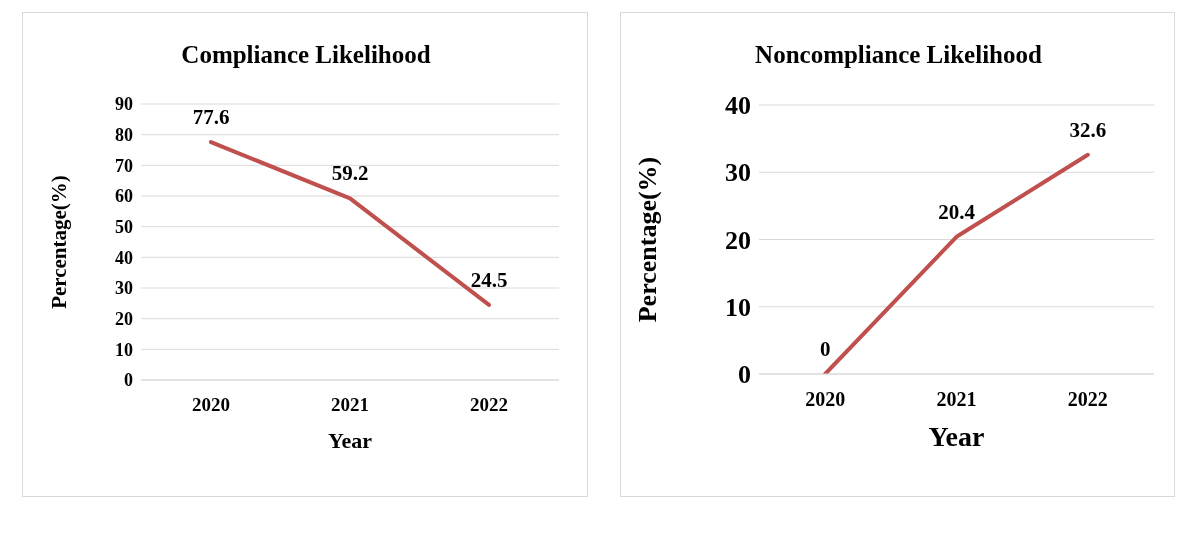 The height and width of the screenshot is (535, 1184). I want to click on y-tick-label: 50, so click(124, 227).